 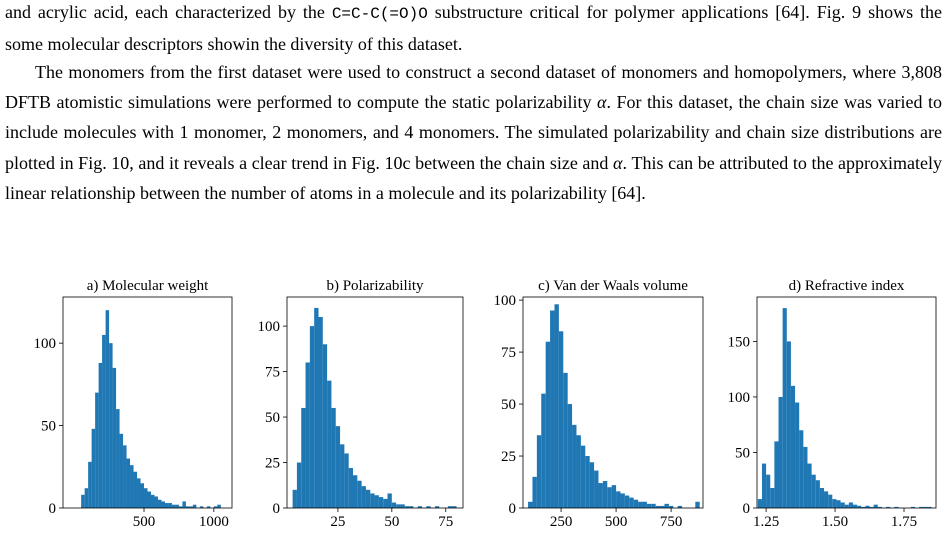 What do you see at coordinates (613, 286) in the screenshot?
I see `chart-title: c) Van der Waals volume` at bounding box center [613, 286].